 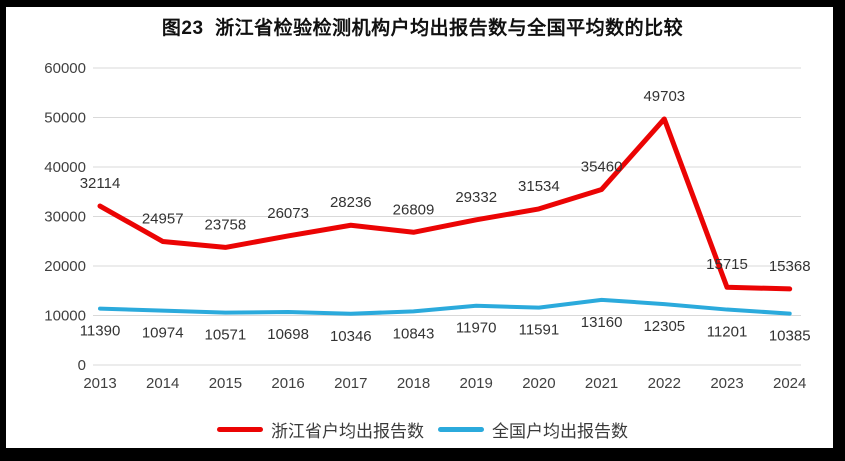 I want to click on data-label: 29332, so click(x=476, y=197).